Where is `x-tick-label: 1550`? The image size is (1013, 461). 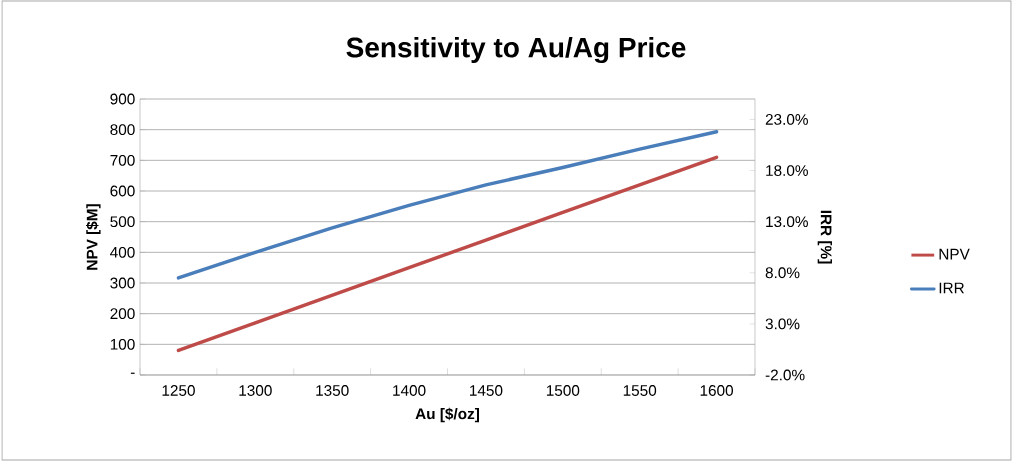 x-tick-label: 1550 is located at coordinates (640, 390).